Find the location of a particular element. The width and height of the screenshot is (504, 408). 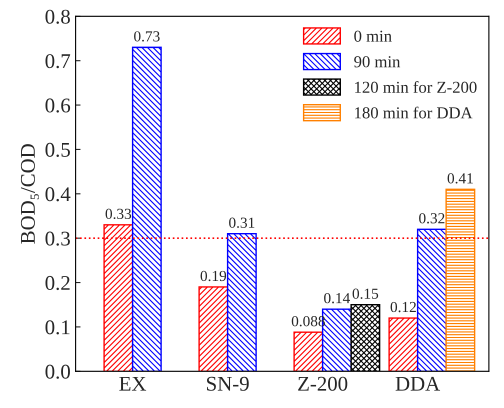

legend-label: 120 min for Z-200 is located at coordinates (416, 87).